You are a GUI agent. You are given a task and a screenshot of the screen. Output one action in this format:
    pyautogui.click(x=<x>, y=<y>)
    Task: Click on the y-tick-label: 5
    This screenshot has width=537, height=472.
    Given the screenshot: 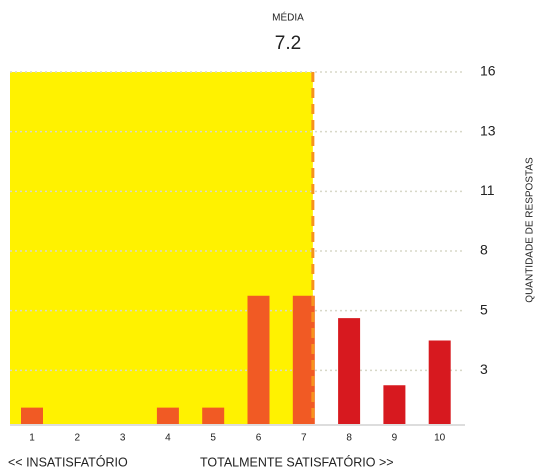 What is the action you would take?
    pyautogui.click(x=484, y=309)
    